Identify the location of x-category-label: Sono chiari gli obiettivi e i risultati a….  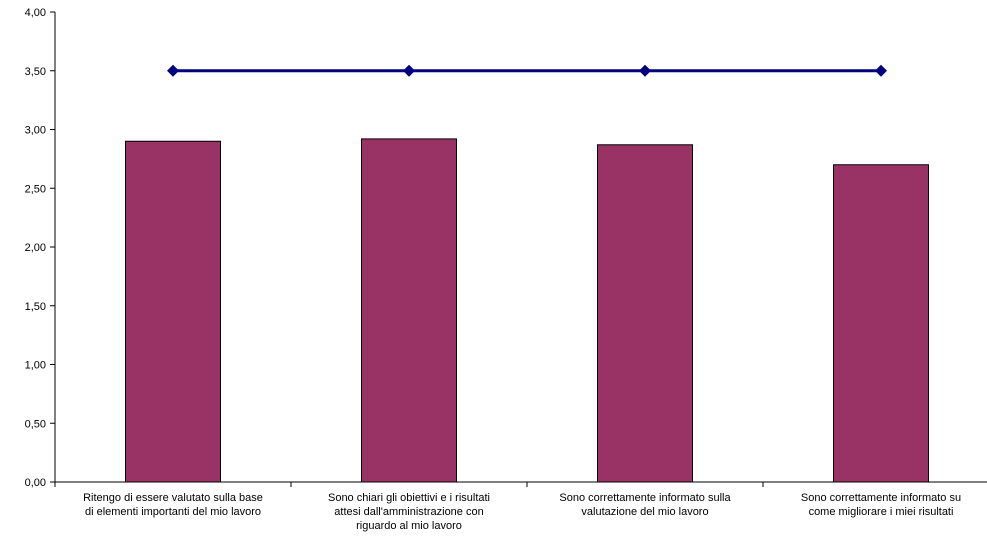
(409, 512).